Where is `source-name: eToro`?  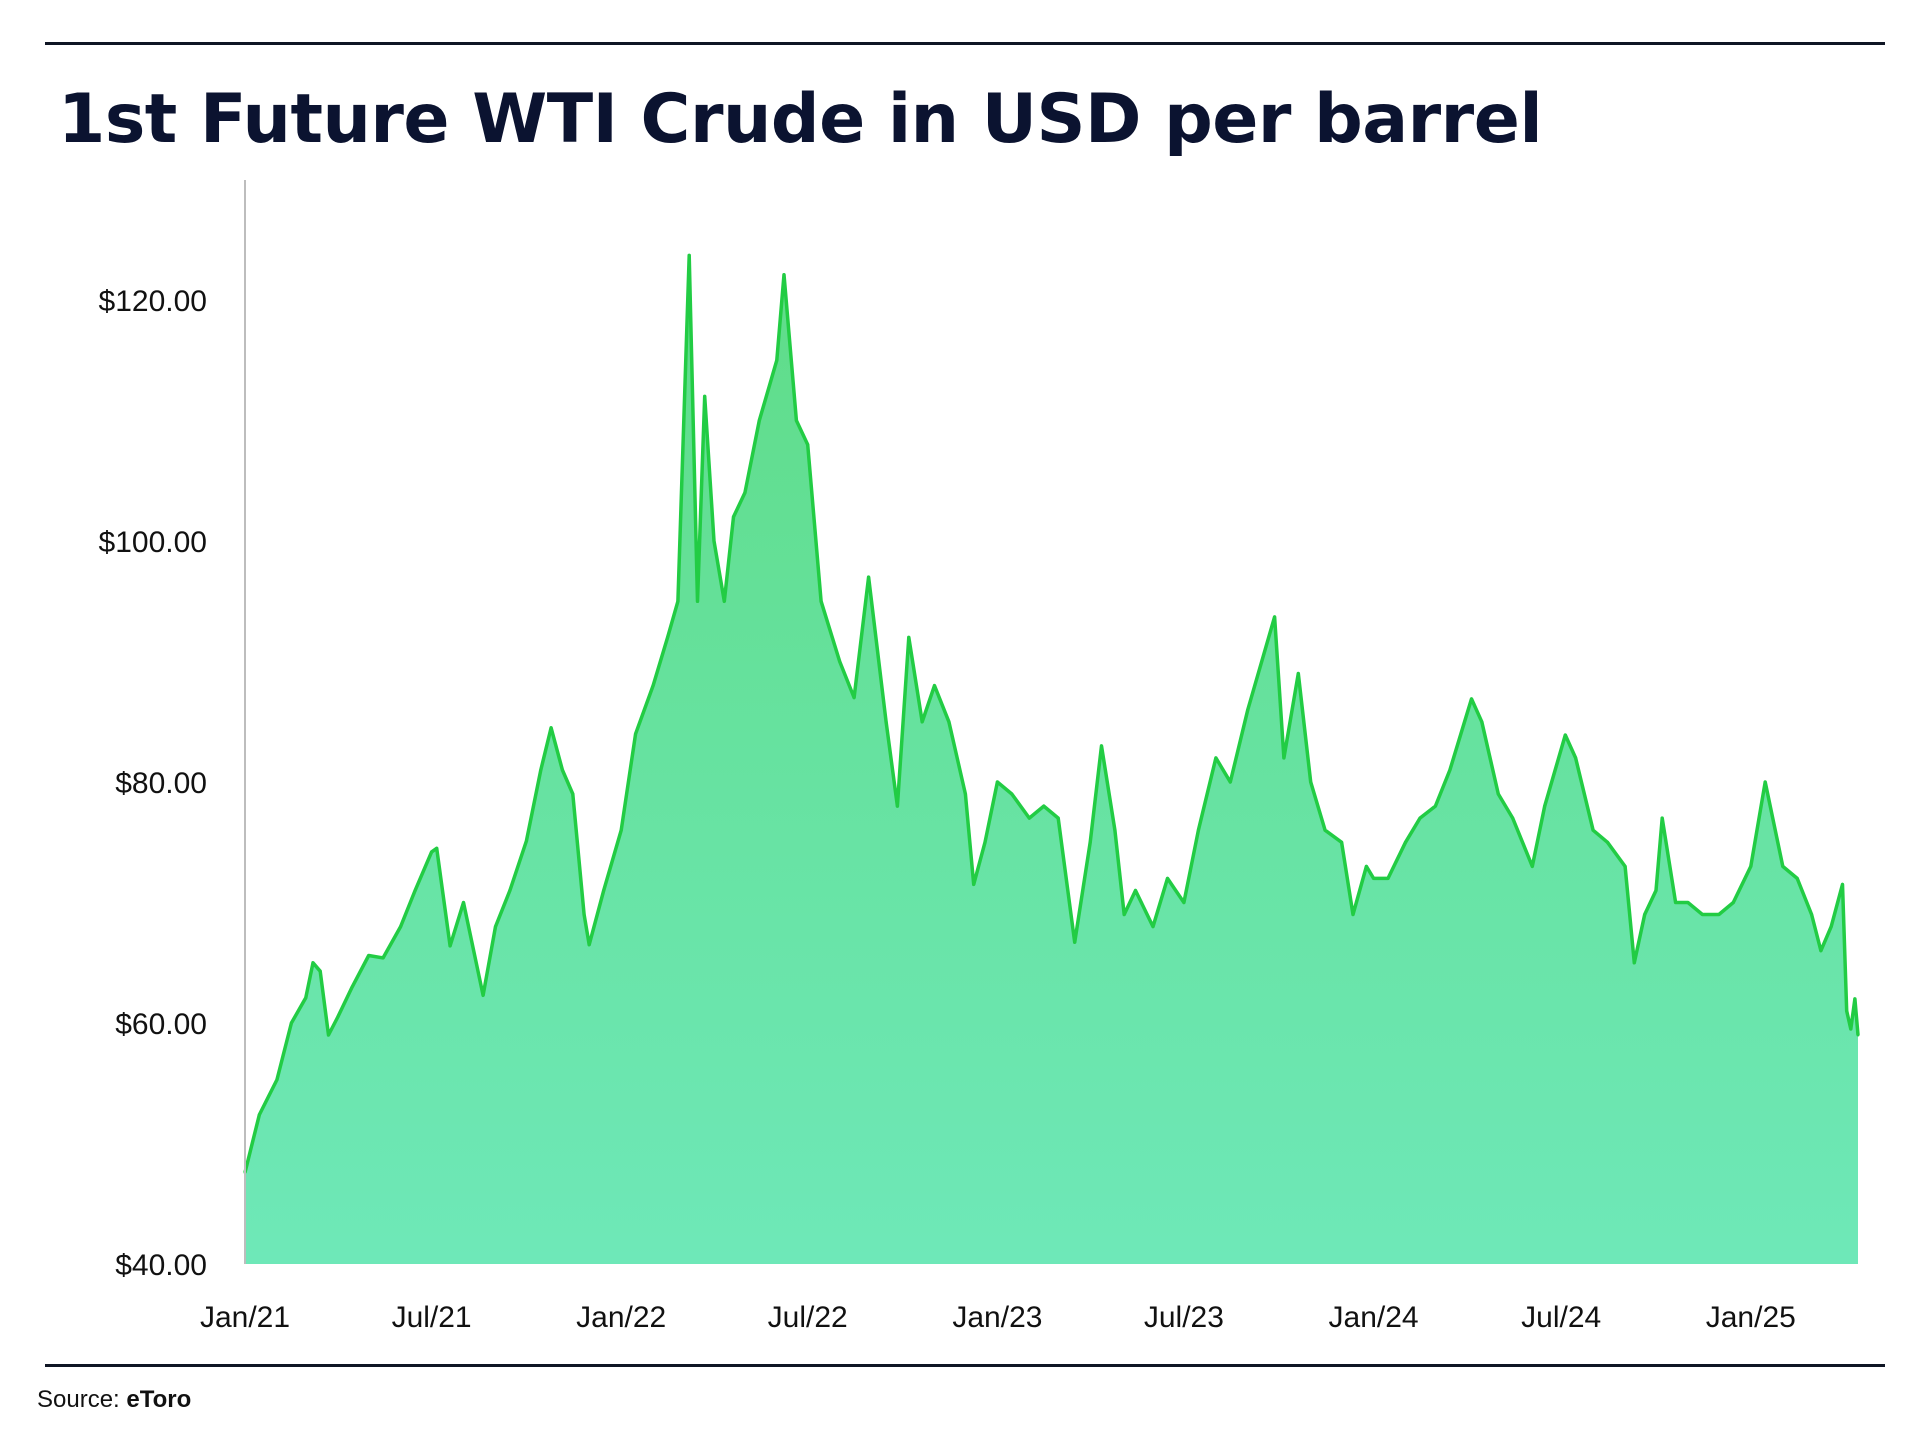
source-name: eToro is located at coordinates (159, 1399).